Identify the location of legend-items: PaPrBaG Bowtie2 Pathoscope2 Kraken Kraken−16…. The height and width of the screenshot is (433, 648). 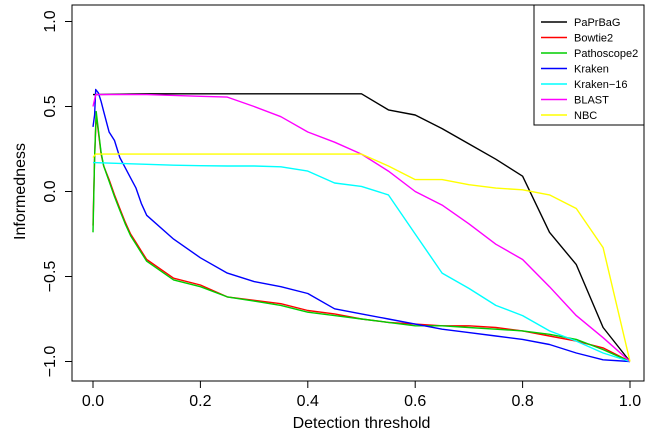
(589, 69).